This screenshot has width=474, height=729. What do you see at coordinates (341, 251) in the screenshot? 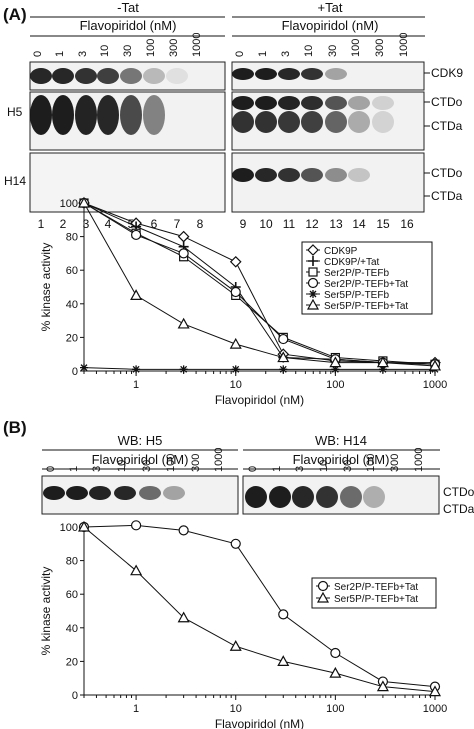
I see `legend-entry: CDK9P` at bounding box center [341, 251].